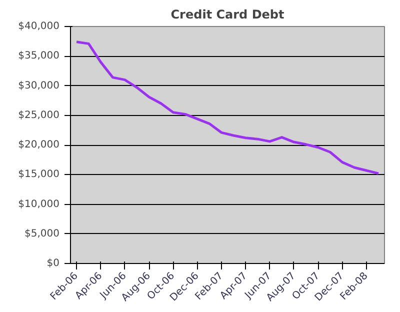 Image resolution: width=400 pixels, height=312 pixels. Describe the element at coordinates (39, 115) in the screenshot. I see `y-tick-label: $25,000` at that location.